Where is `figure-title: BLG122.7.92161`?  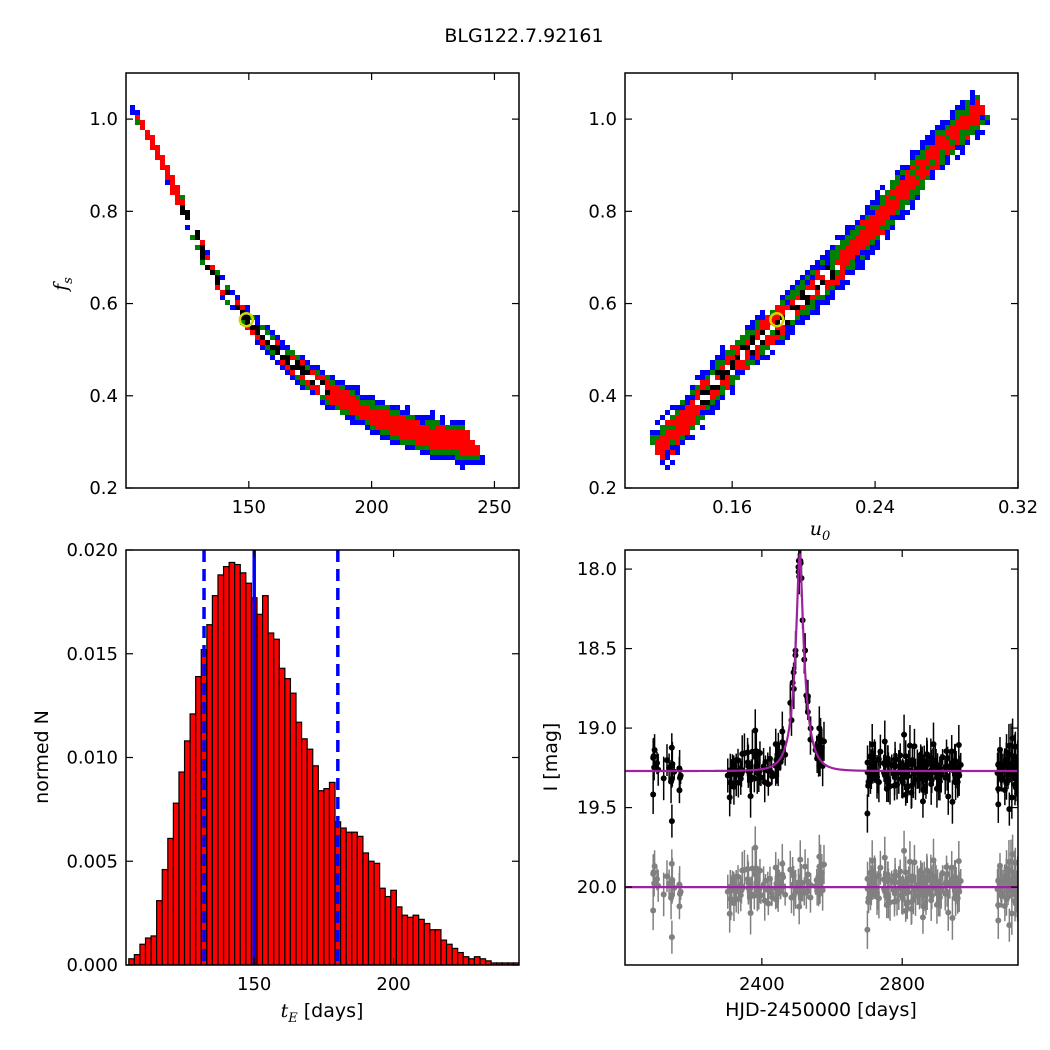 figure-title: BLG122.7.92161 is located at coordinates (523, 36).